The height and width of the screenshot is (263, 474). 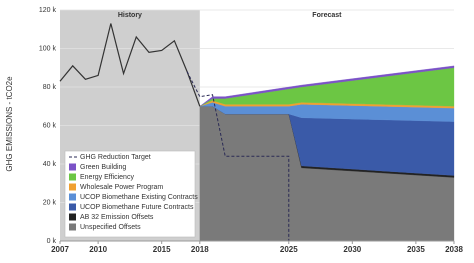 I want to click on y-tick-label: 80 k, so click(x=50, y=87).